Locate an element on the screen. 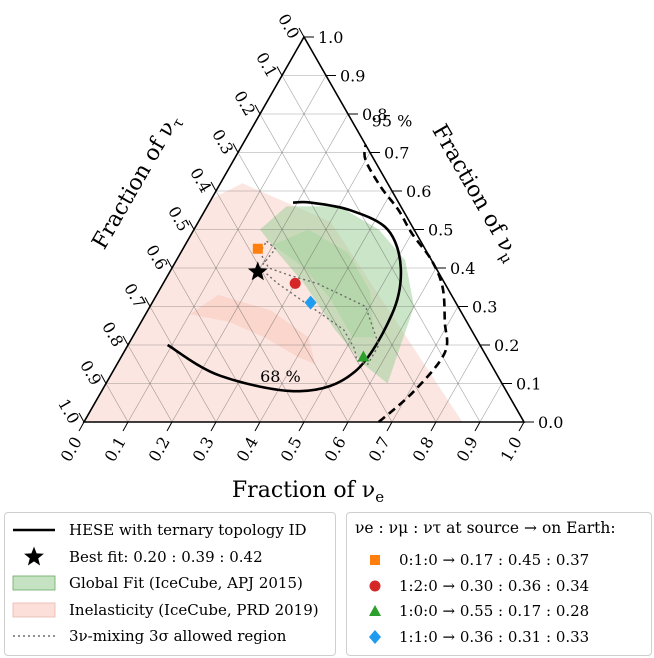 This screenshot has width=654, height=658. bottom-tick-label: 1.0 is located at coordinates (511, 449).